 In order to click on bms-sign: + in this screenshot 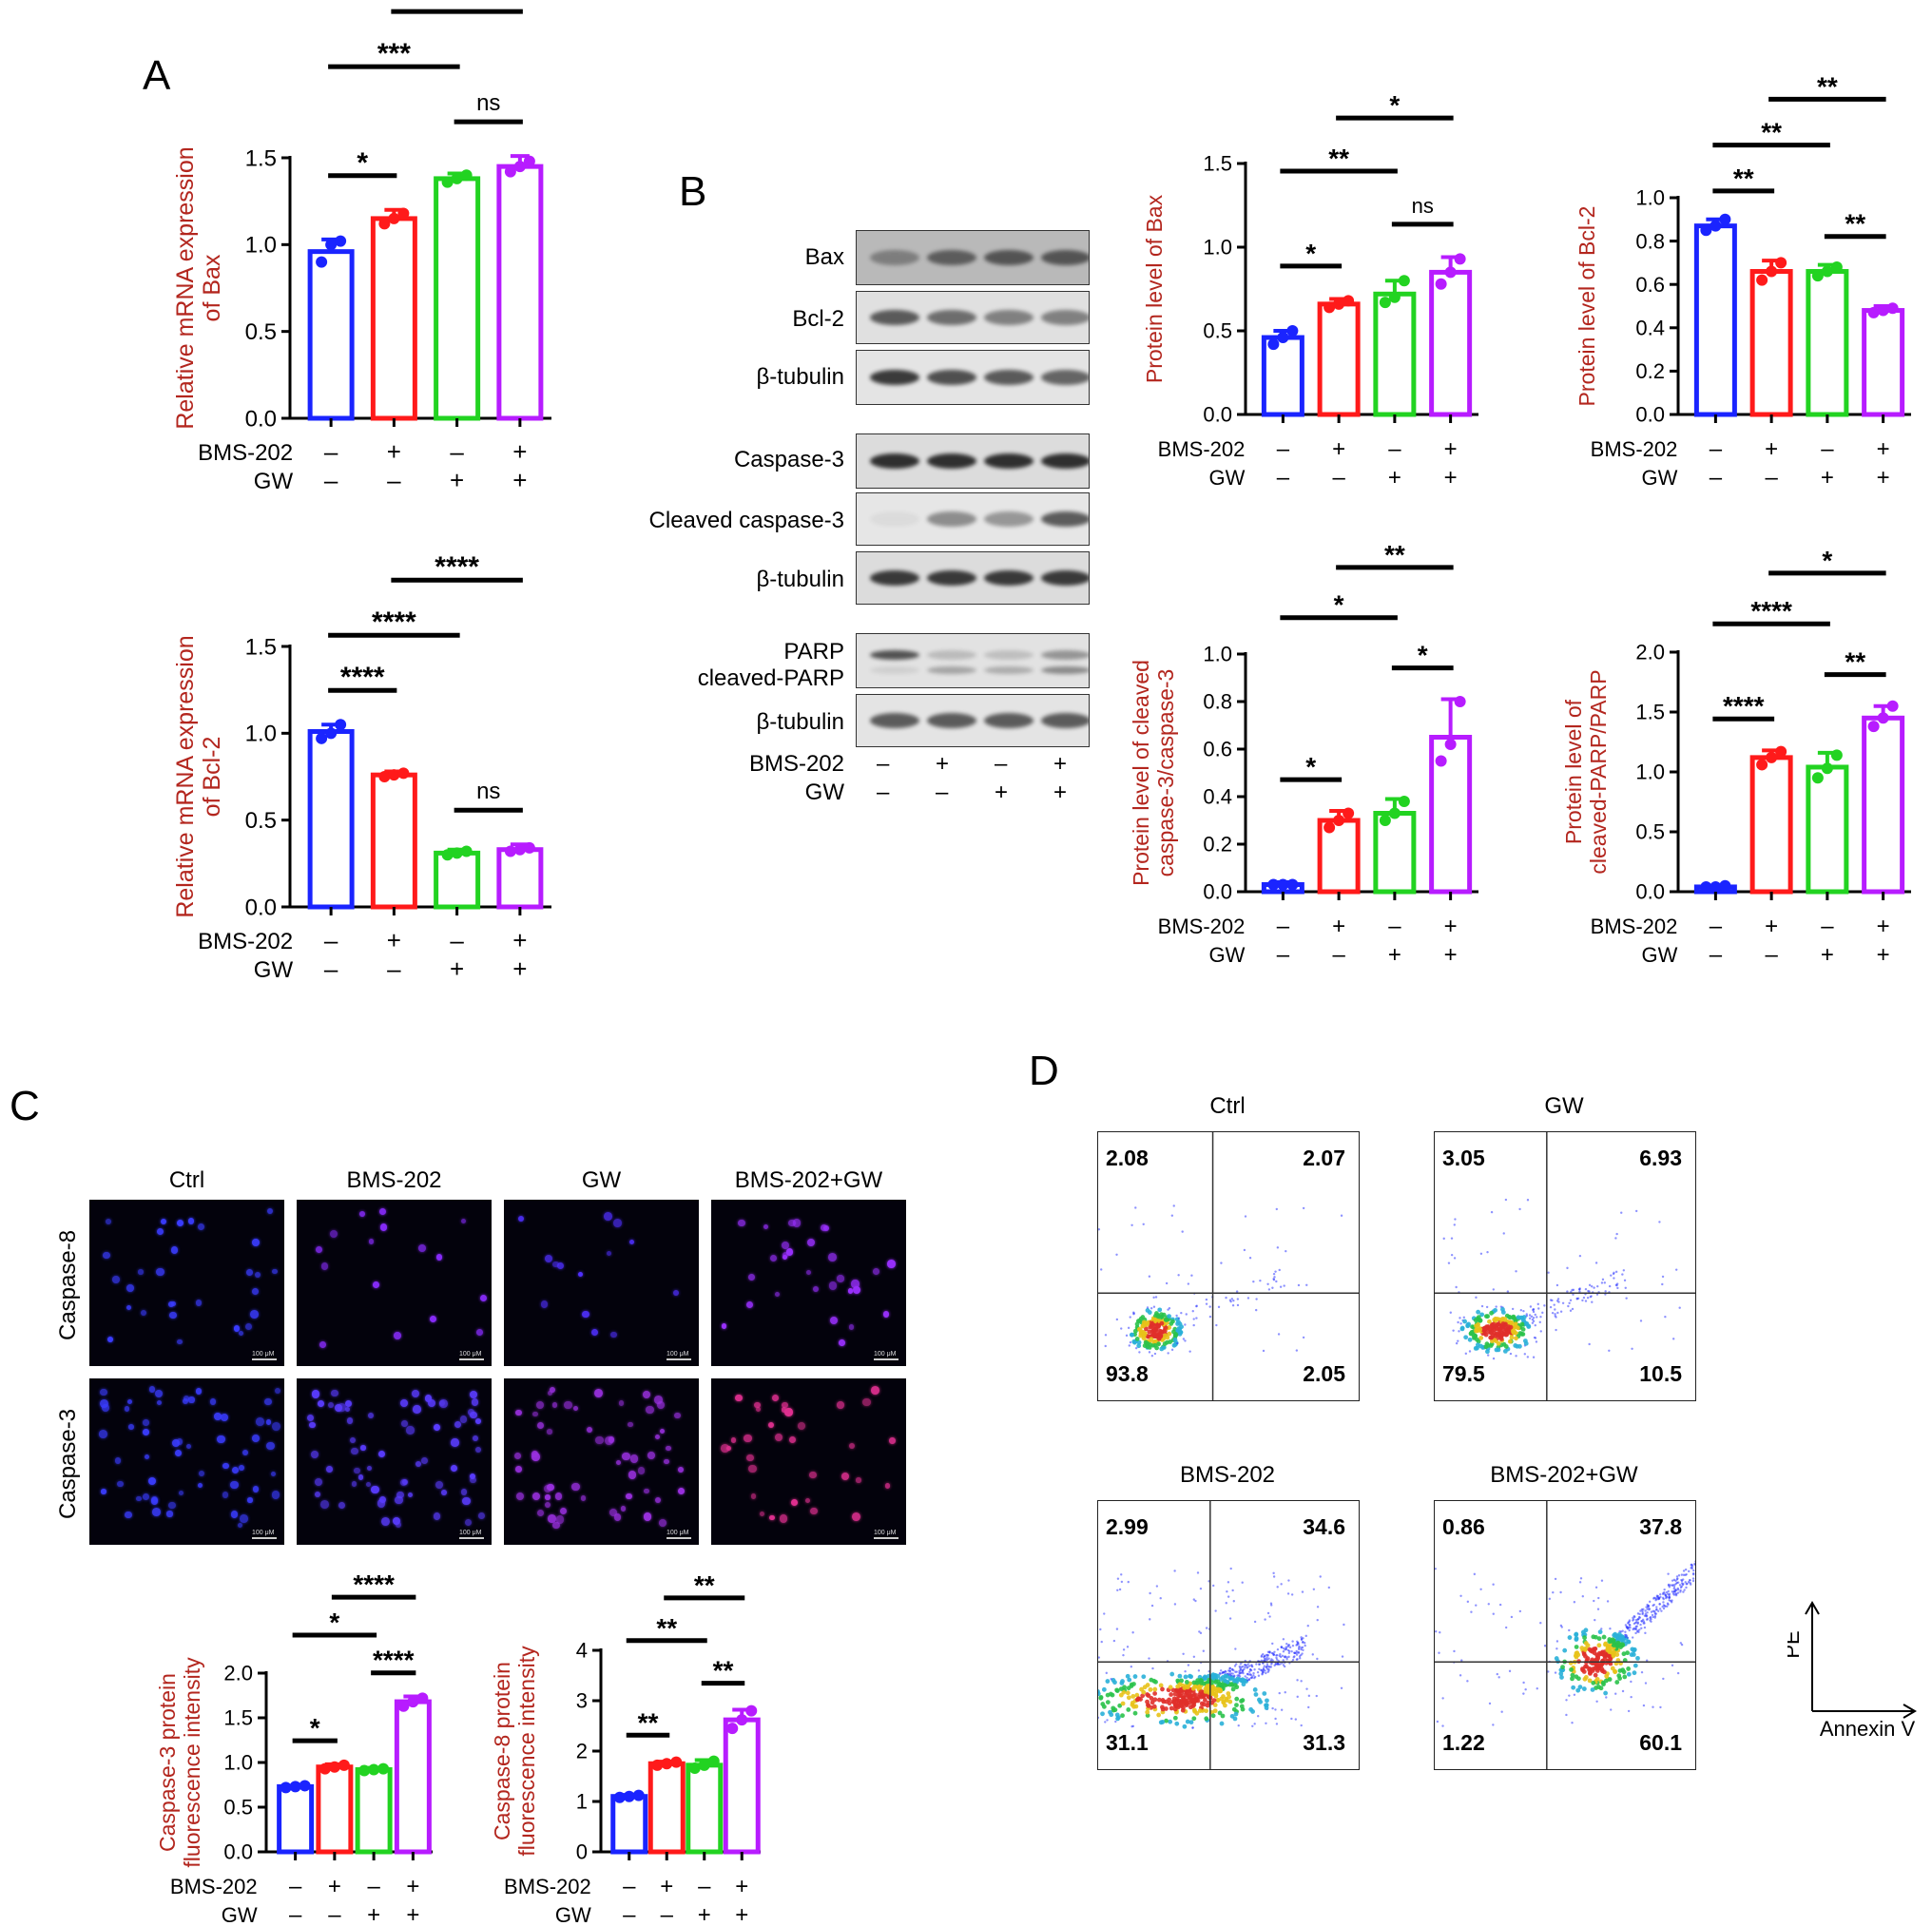, I will do `click(1883, 926)`.